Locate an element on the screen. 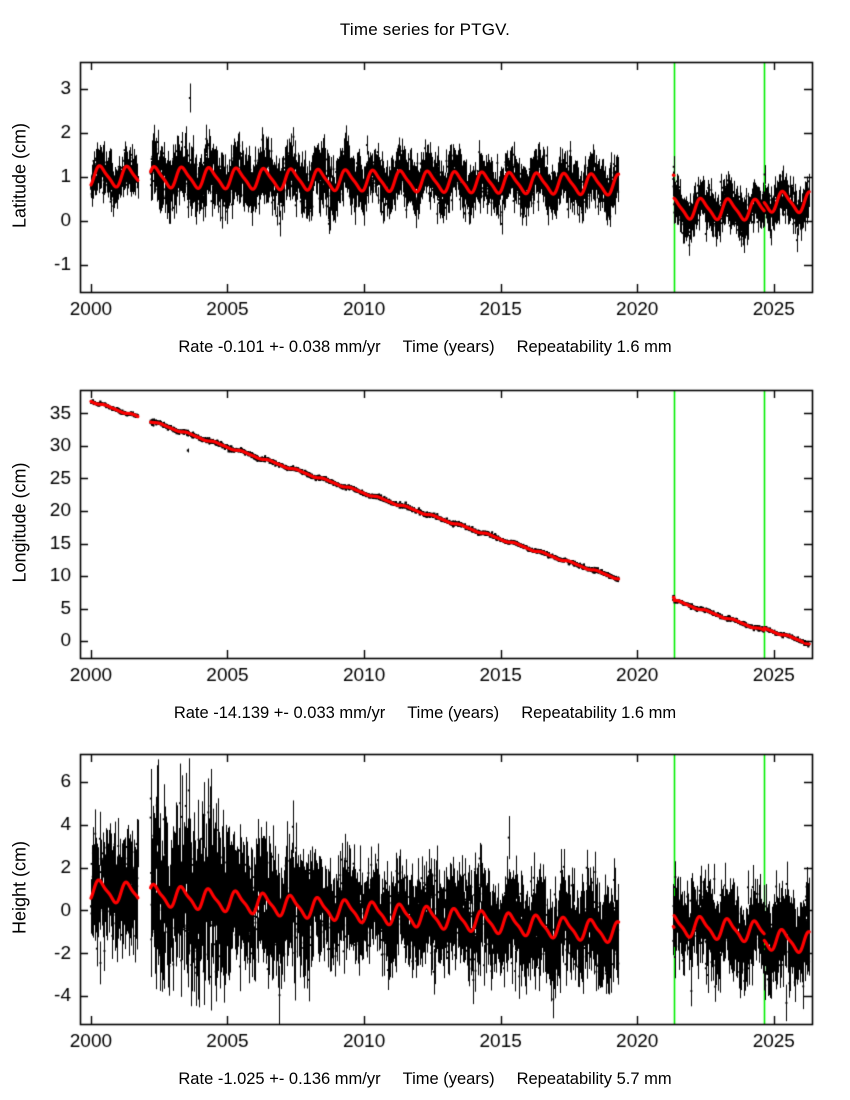 Image resolution: width=850 pixels, height=1100 pixels. repeatability-text-latitude: Repeatability 1.6 mm is located at coordinates (594, 347).